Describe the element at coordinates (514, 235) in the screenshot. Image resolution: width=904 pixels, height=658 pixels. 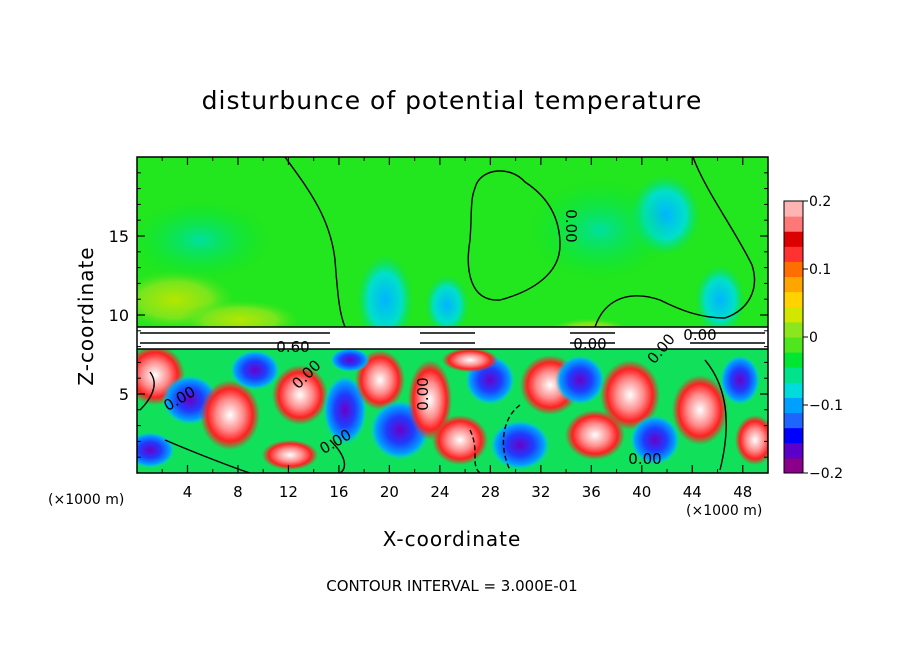
I see `contour-zero-dome` at that location.